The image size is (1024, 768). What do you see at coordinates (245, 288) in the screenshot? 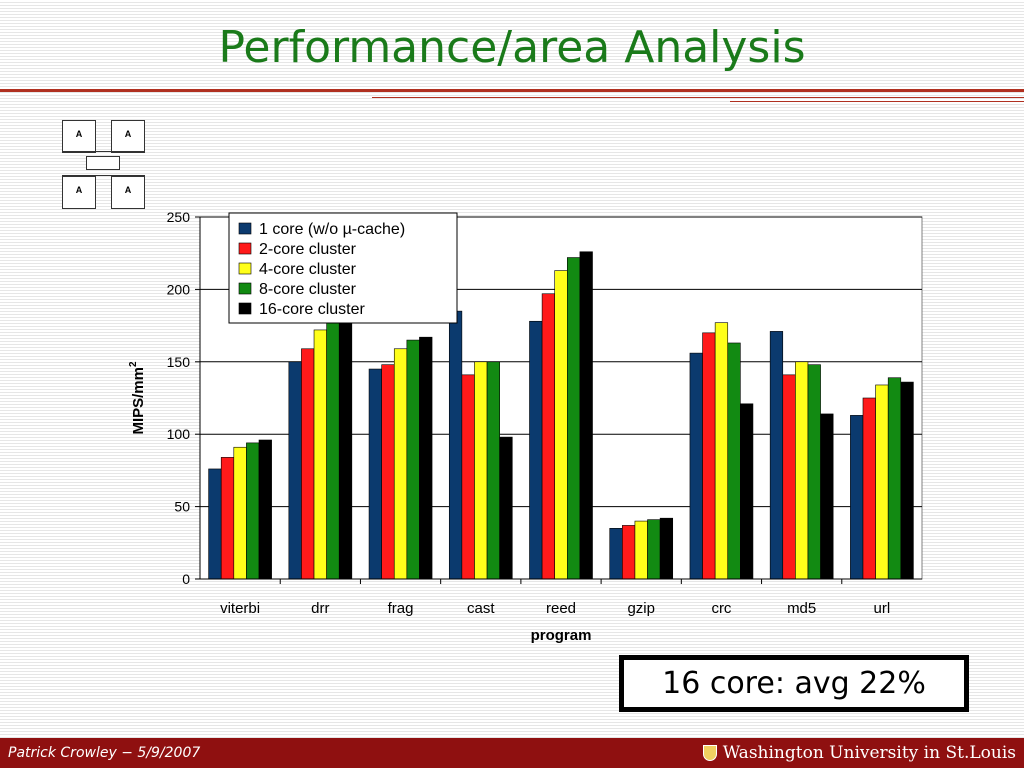
I see `legend-swatch-s4` at bounding box center [245, 288].